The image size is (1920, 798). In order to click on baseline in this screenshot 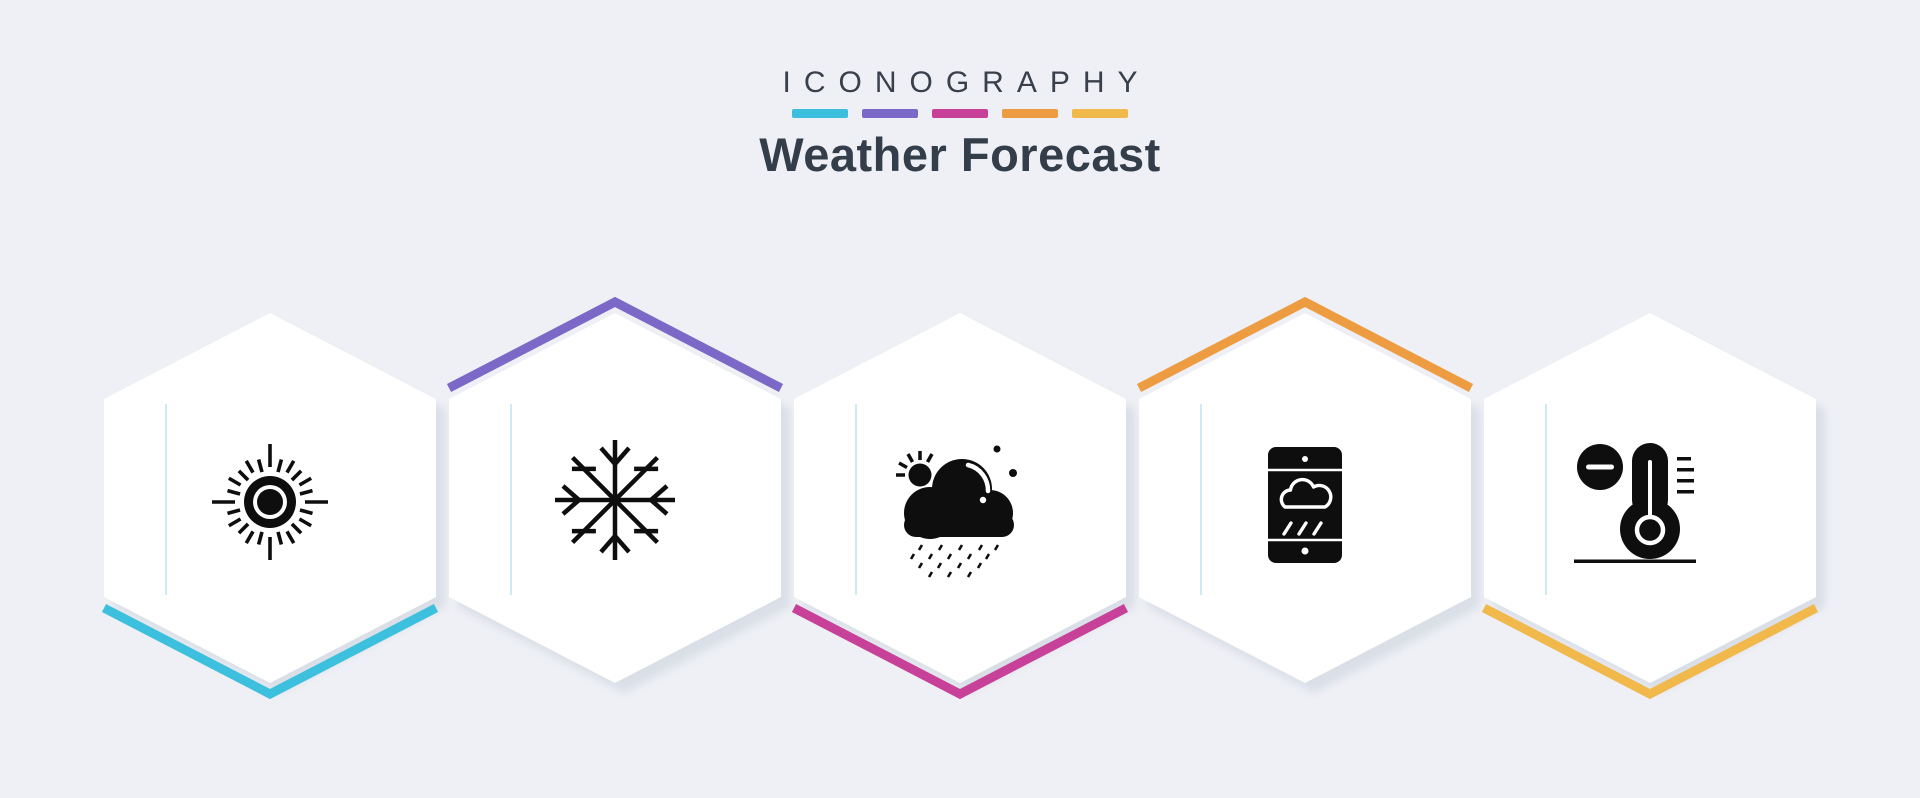, I will do `click(1635, 561)`.